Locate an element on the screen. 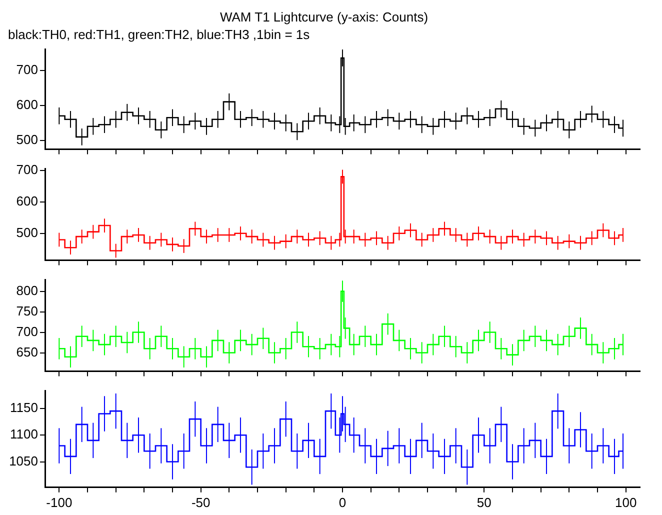  y-tick-label: 1050 is located at coordinates (23, 460).